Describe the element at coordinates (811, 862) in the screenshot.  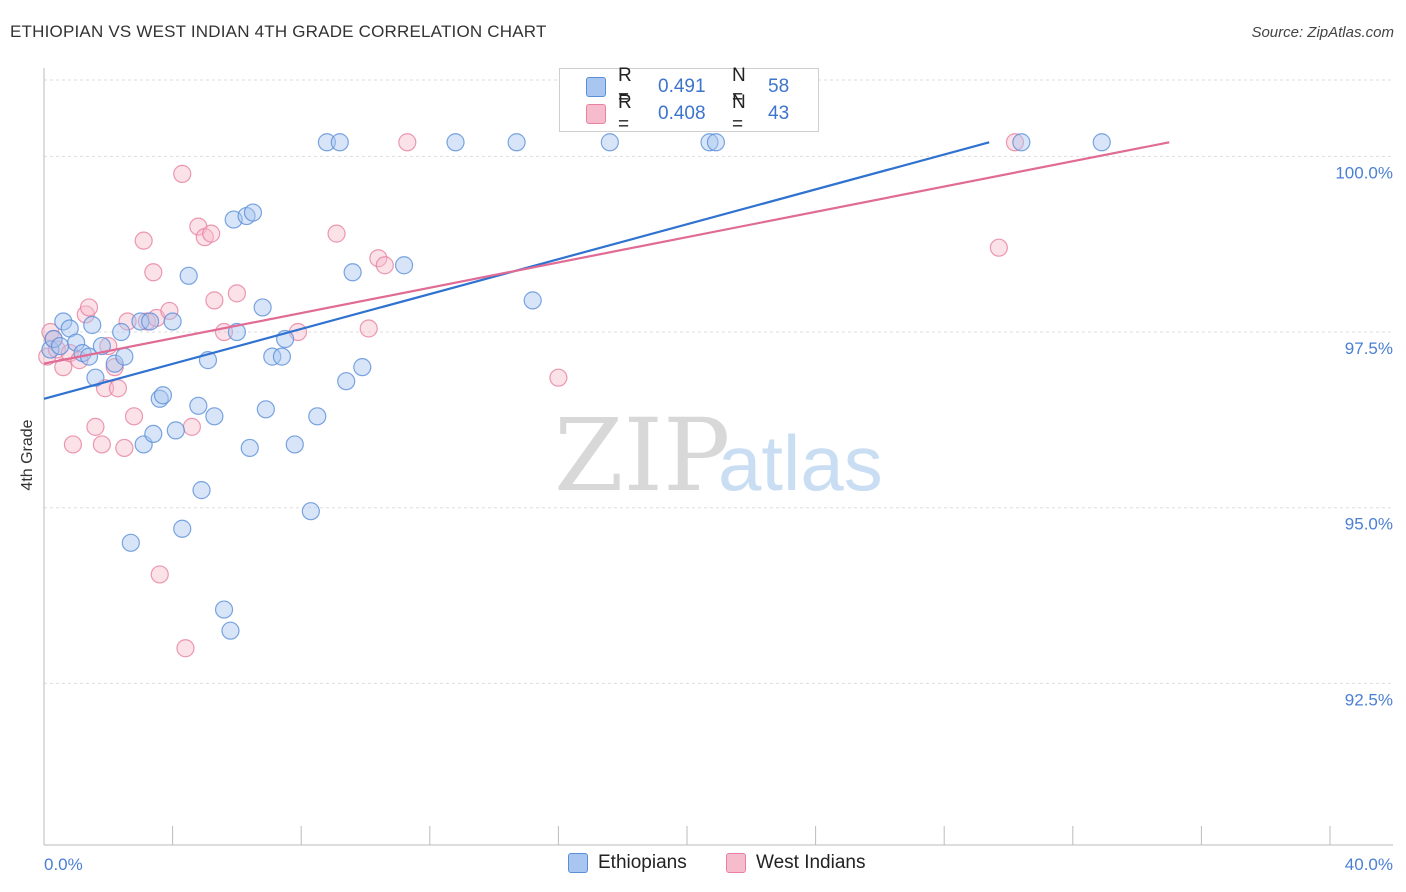
I see `legend-label-west-indians: West Indians` at that location.